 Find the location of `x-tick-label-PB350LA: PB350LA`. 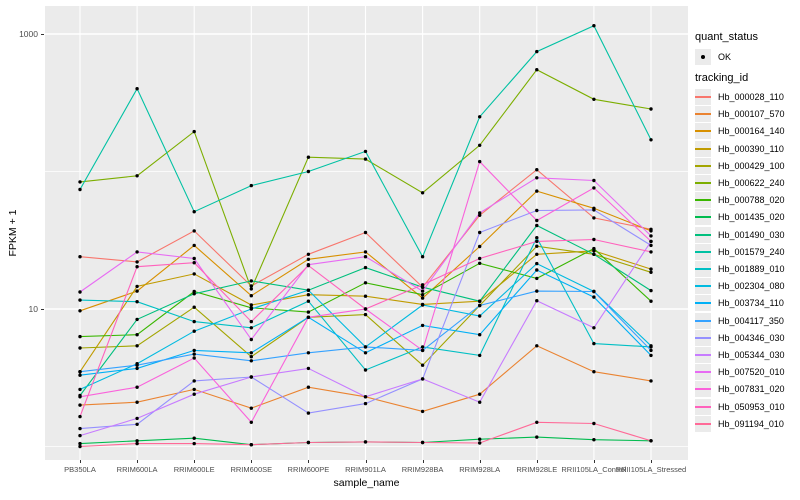

x-tick-label-PB350LA: PB350LA is located at coordinates (80, 469).